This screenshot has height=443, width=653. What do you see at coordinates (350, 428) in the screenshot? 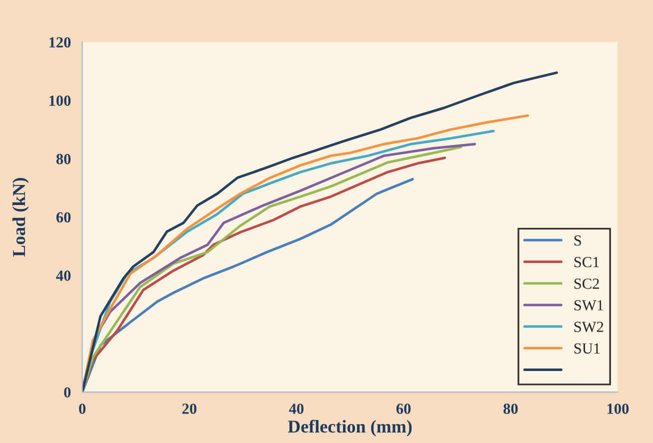
I see `x-axis-title: Deflection (mm)` at bounding box center [350, 428].